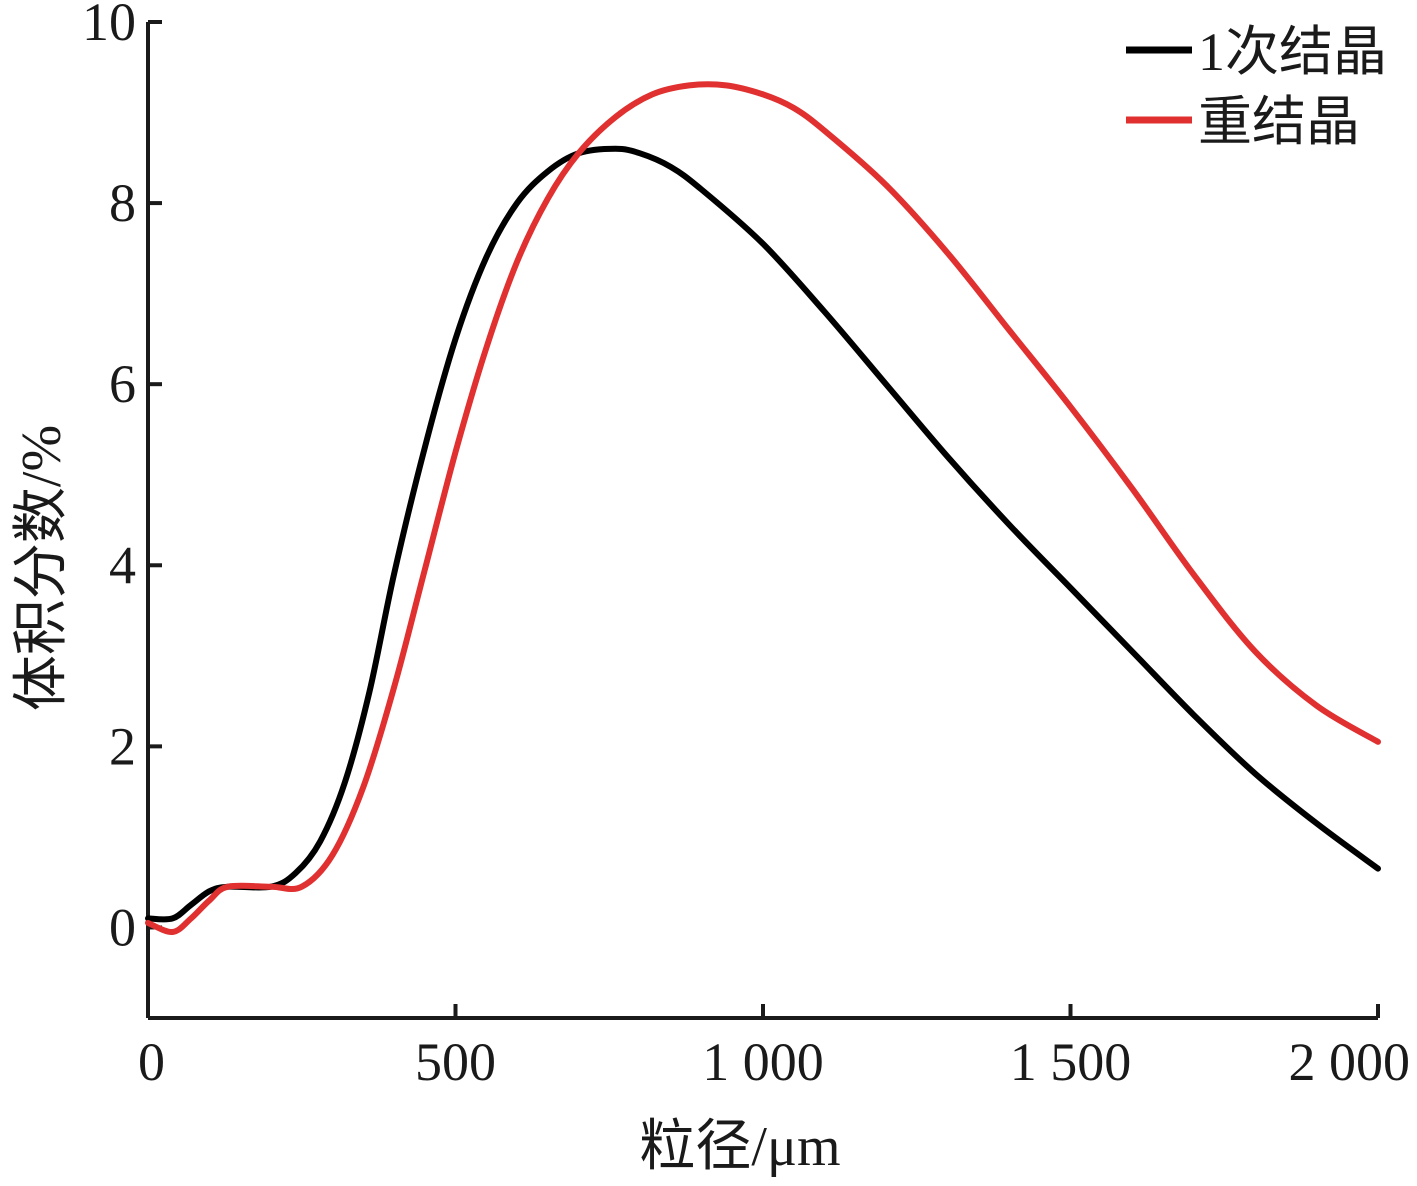  What do you see at coordinates (1350, 1062) in the screenshot?
I see `x-tick-label: 2 000` at bounding box center [1350, 1062].